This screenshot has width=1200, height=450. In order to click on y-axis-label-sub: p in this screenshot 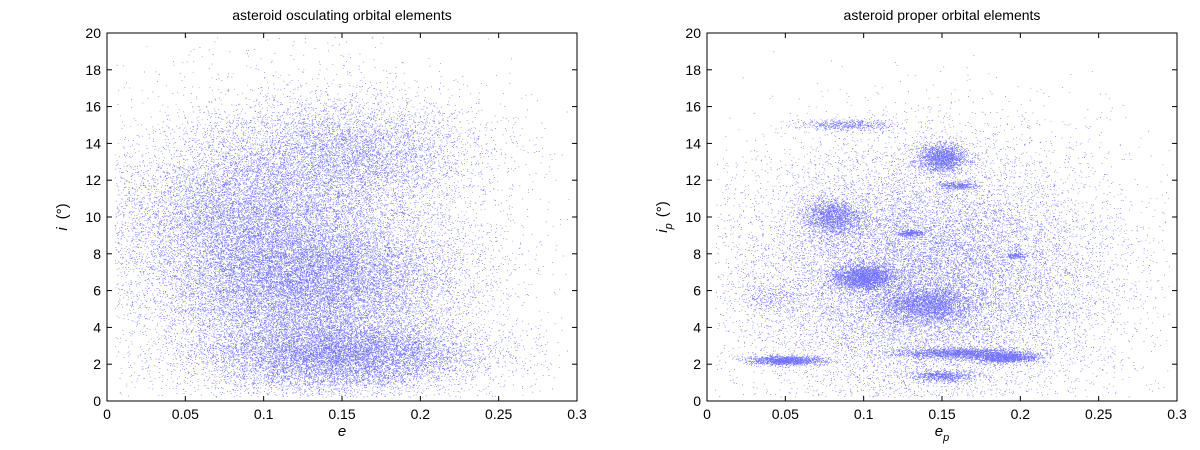, I will do `click(669, 226)`.